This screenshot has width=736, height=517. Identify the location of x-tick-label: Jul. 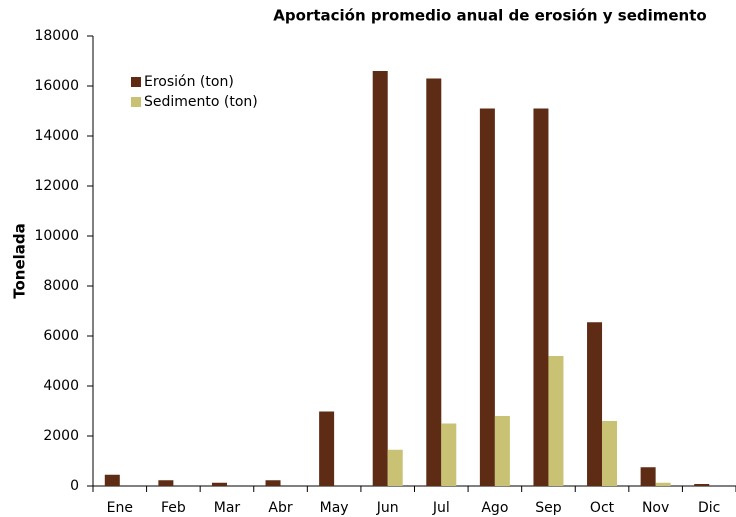
(441, 508).